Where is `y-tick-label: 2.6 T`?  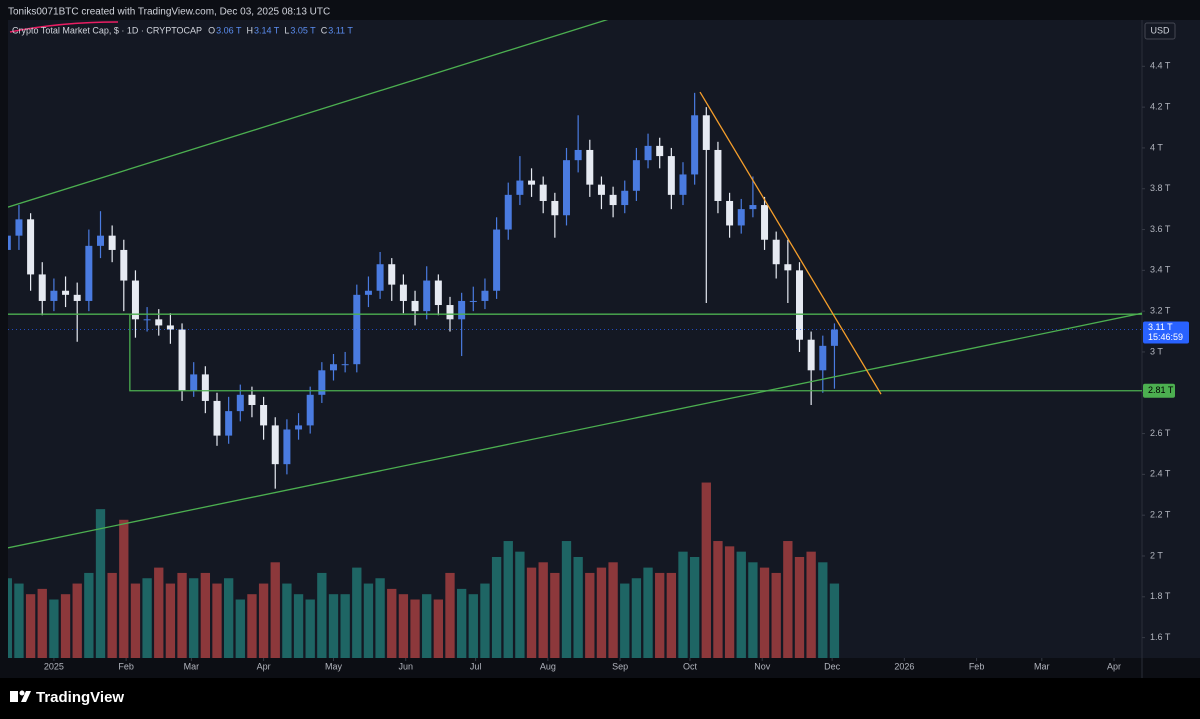
y-tick-label: 2.6 T is located at coordinates (1160, 433).